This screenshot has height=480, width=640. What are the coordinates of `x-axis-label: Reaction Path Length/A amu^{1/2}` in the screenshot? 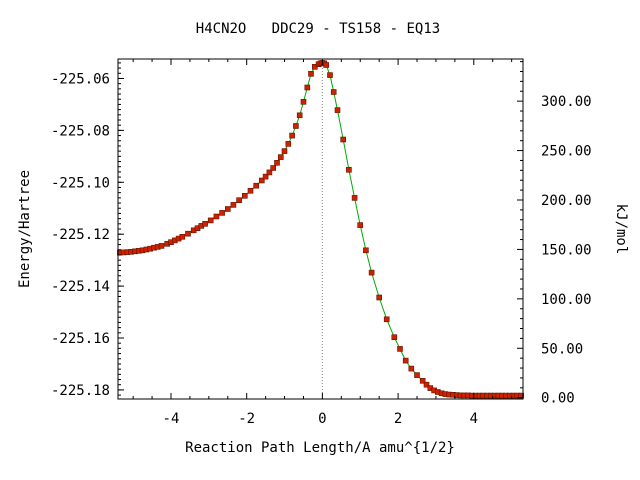 It's located at (320, 448).